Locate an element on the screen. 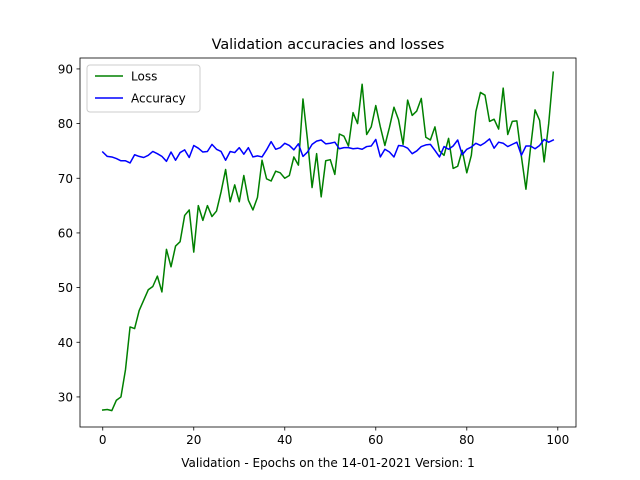  y-tick-label: 30 is located at coordinates (65, 397).